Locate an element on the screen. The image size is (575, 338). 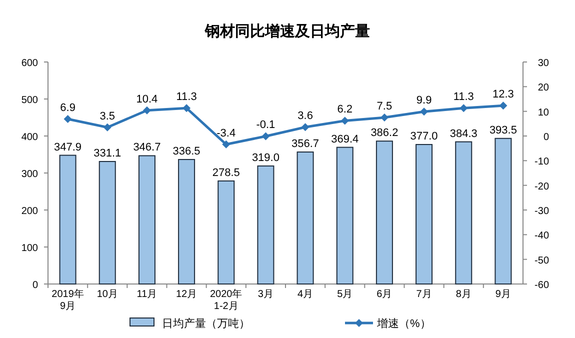
y2-tick-label: -60 is located at coordinates (542, 285).